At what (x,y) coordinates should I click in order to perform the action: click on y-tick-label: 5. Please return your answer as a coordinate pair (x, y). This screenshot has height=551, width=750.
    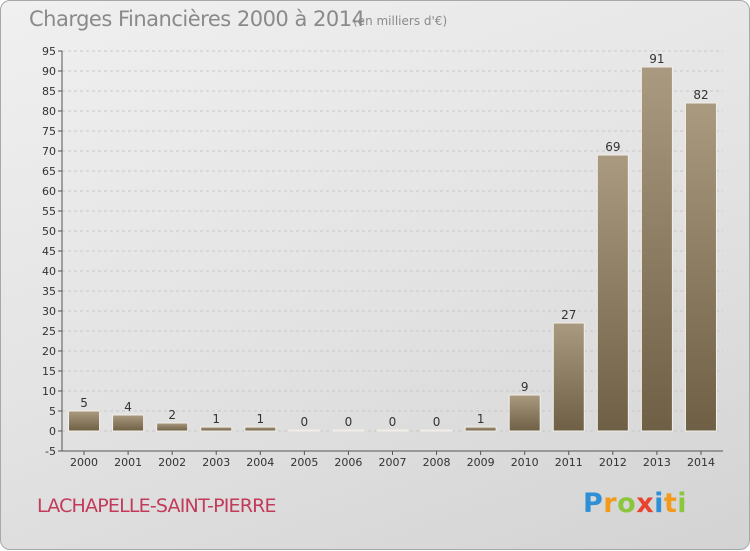
    Looking at the image, I should click on (52, 411).